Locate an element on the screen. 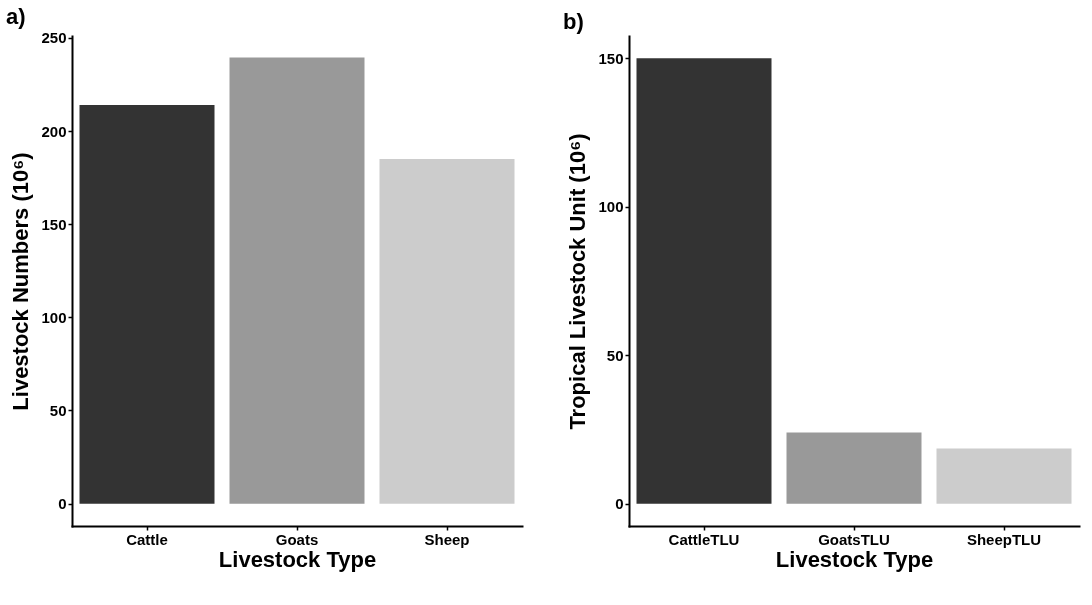 This screenshot has width=1092, height=605. x-tick-label: GoatsTLU is located at coordinates (854, 539).